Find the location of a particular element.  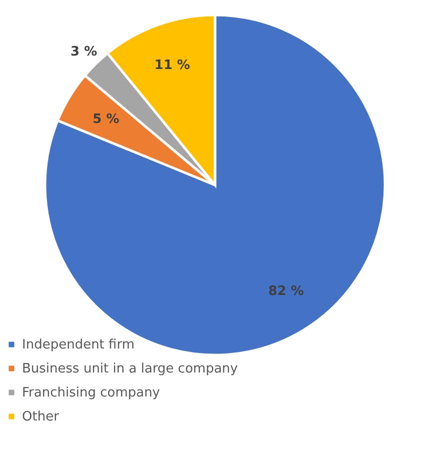

data-label: 11 % is located at coordinates (172, 65).